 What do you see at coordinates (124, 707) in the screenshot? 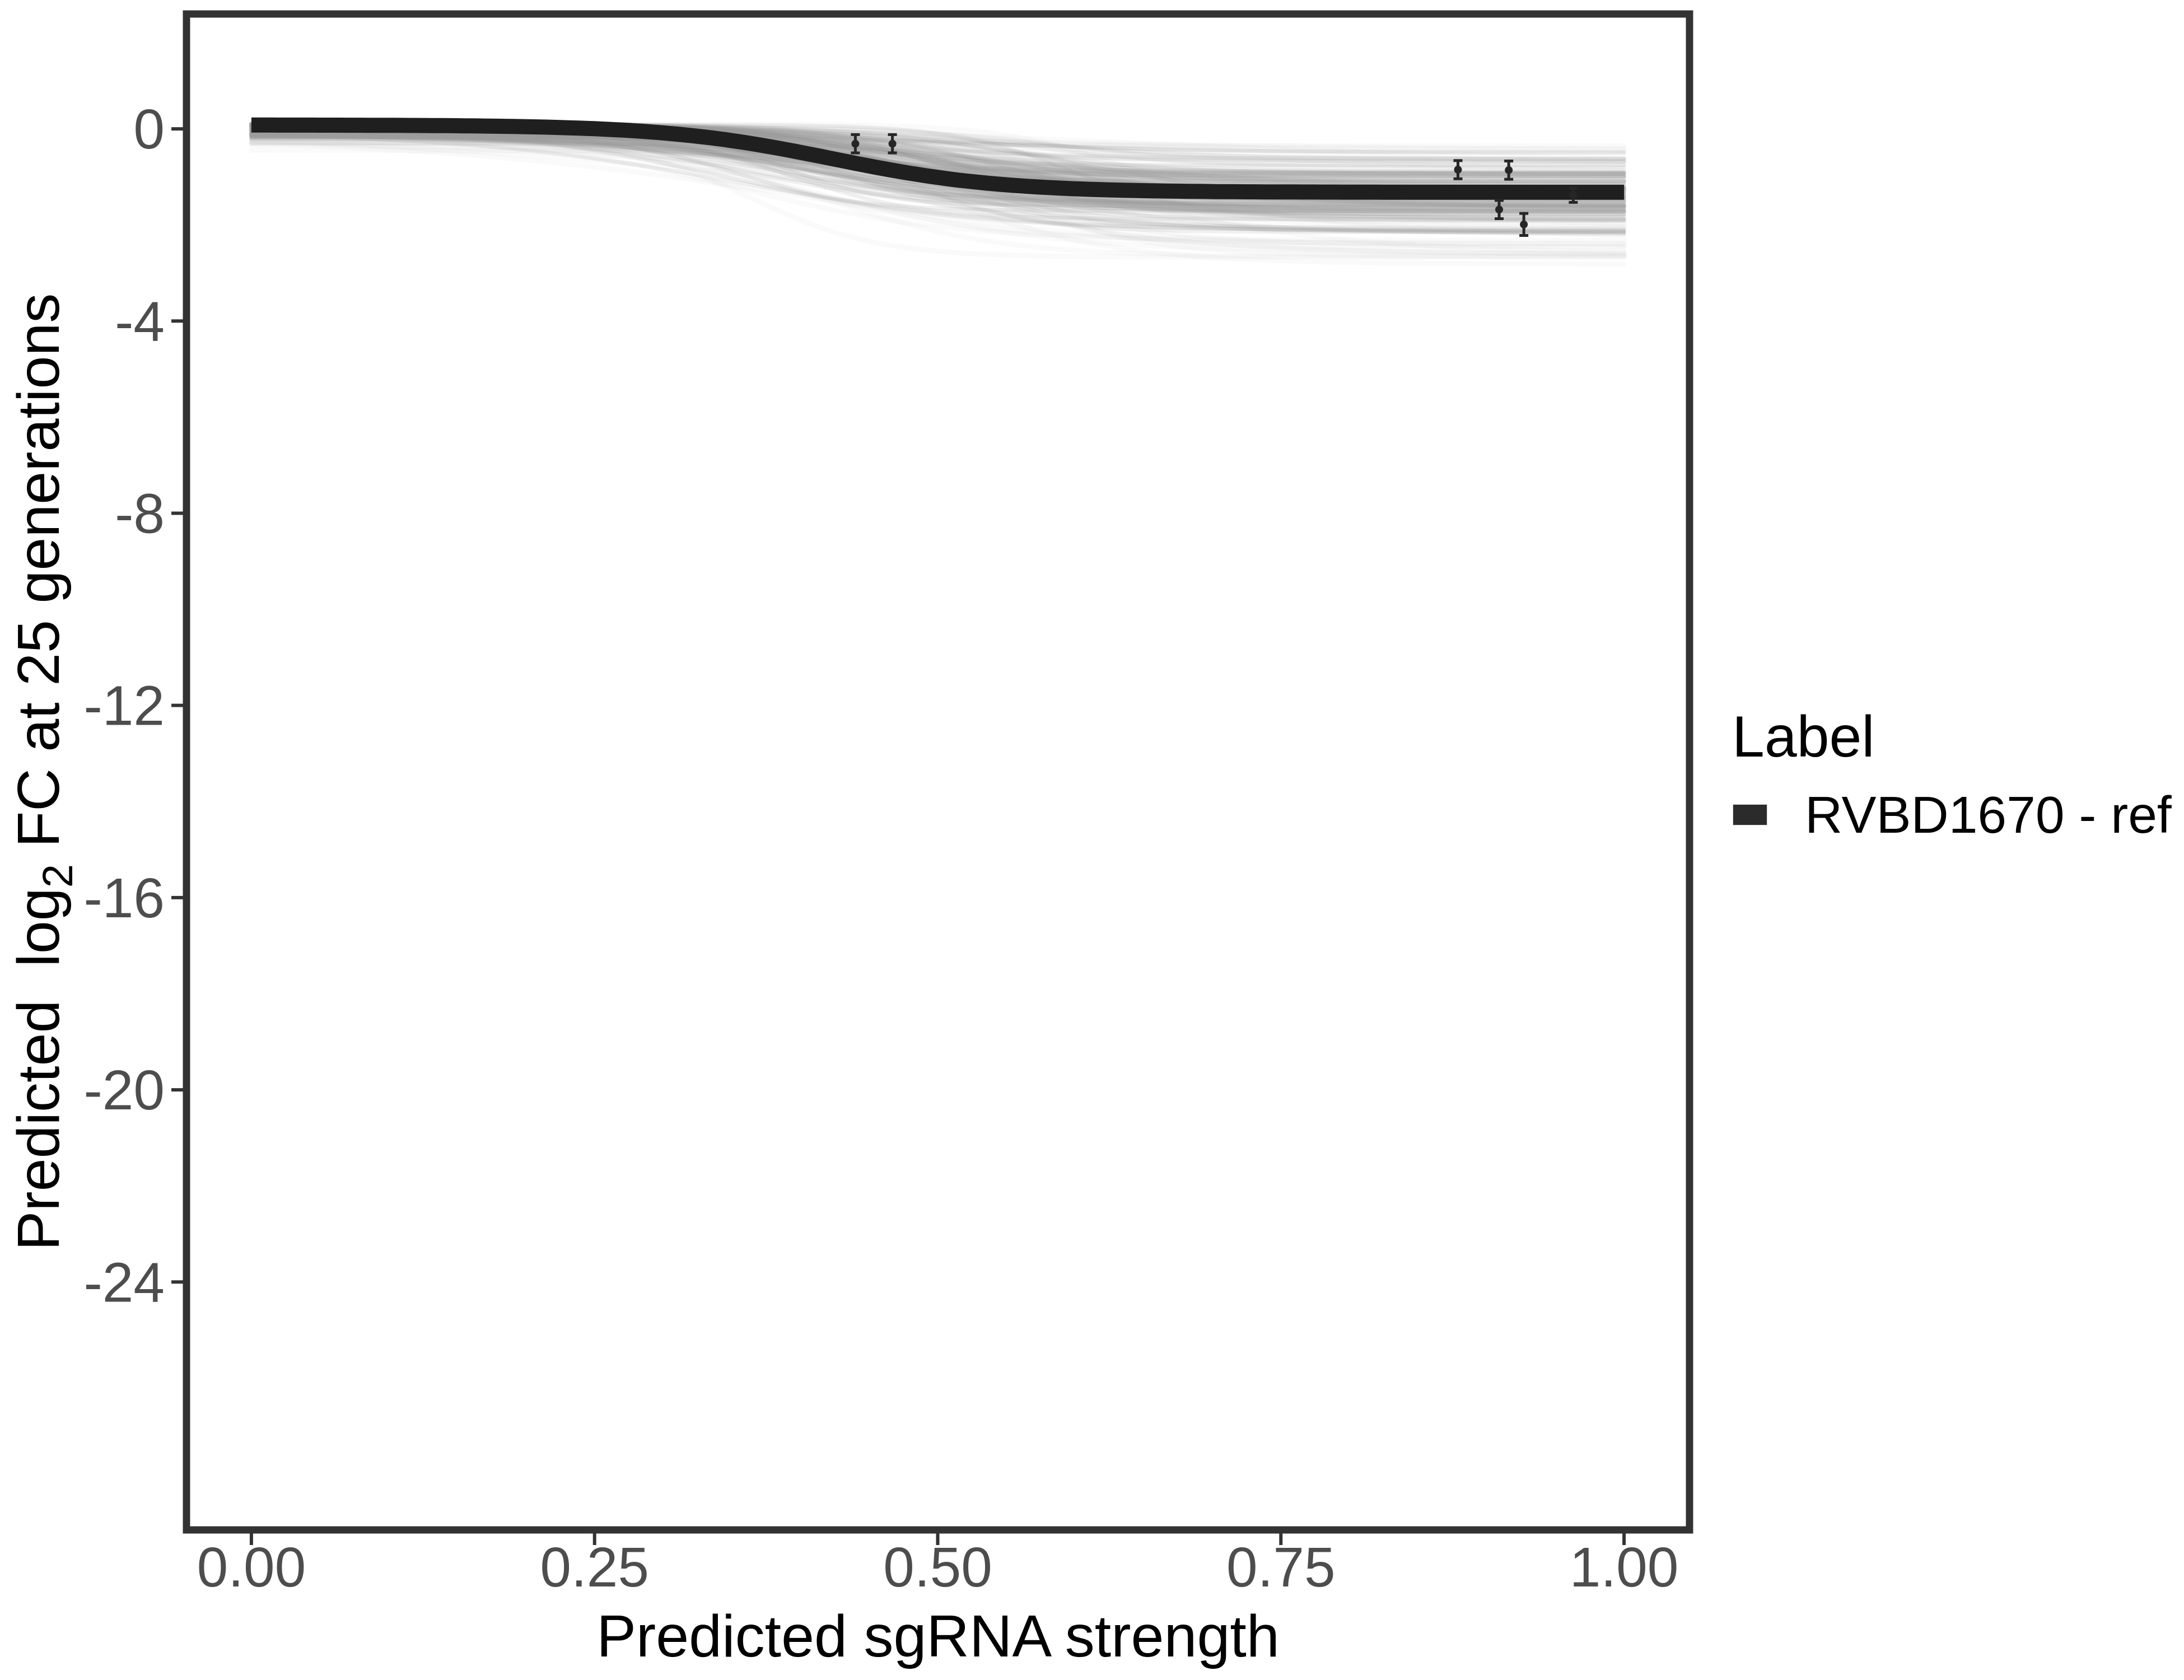
I see `y-tick-label: -12` at bounding box center [124, 707].